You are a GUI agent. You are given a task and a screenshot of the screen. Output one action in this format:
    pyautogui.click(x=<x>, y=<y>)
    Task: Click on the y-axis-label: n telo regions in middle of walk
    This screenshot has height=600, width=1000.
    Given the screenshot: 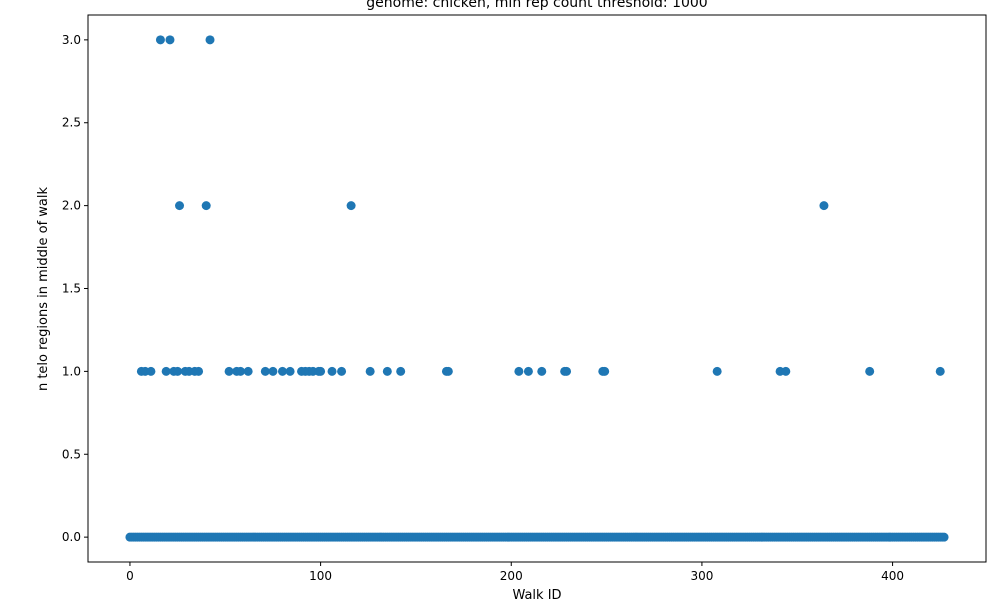 What is the action you would take?
    pyautogui.click(x=43, y=288)
    